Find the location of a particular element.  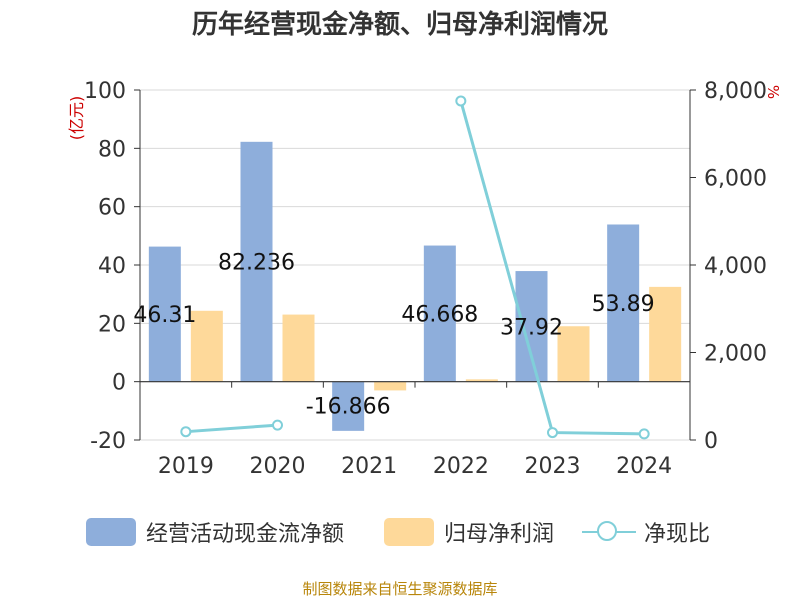

left-axis-unit: (亿元) is located at coordinates (76, 118).